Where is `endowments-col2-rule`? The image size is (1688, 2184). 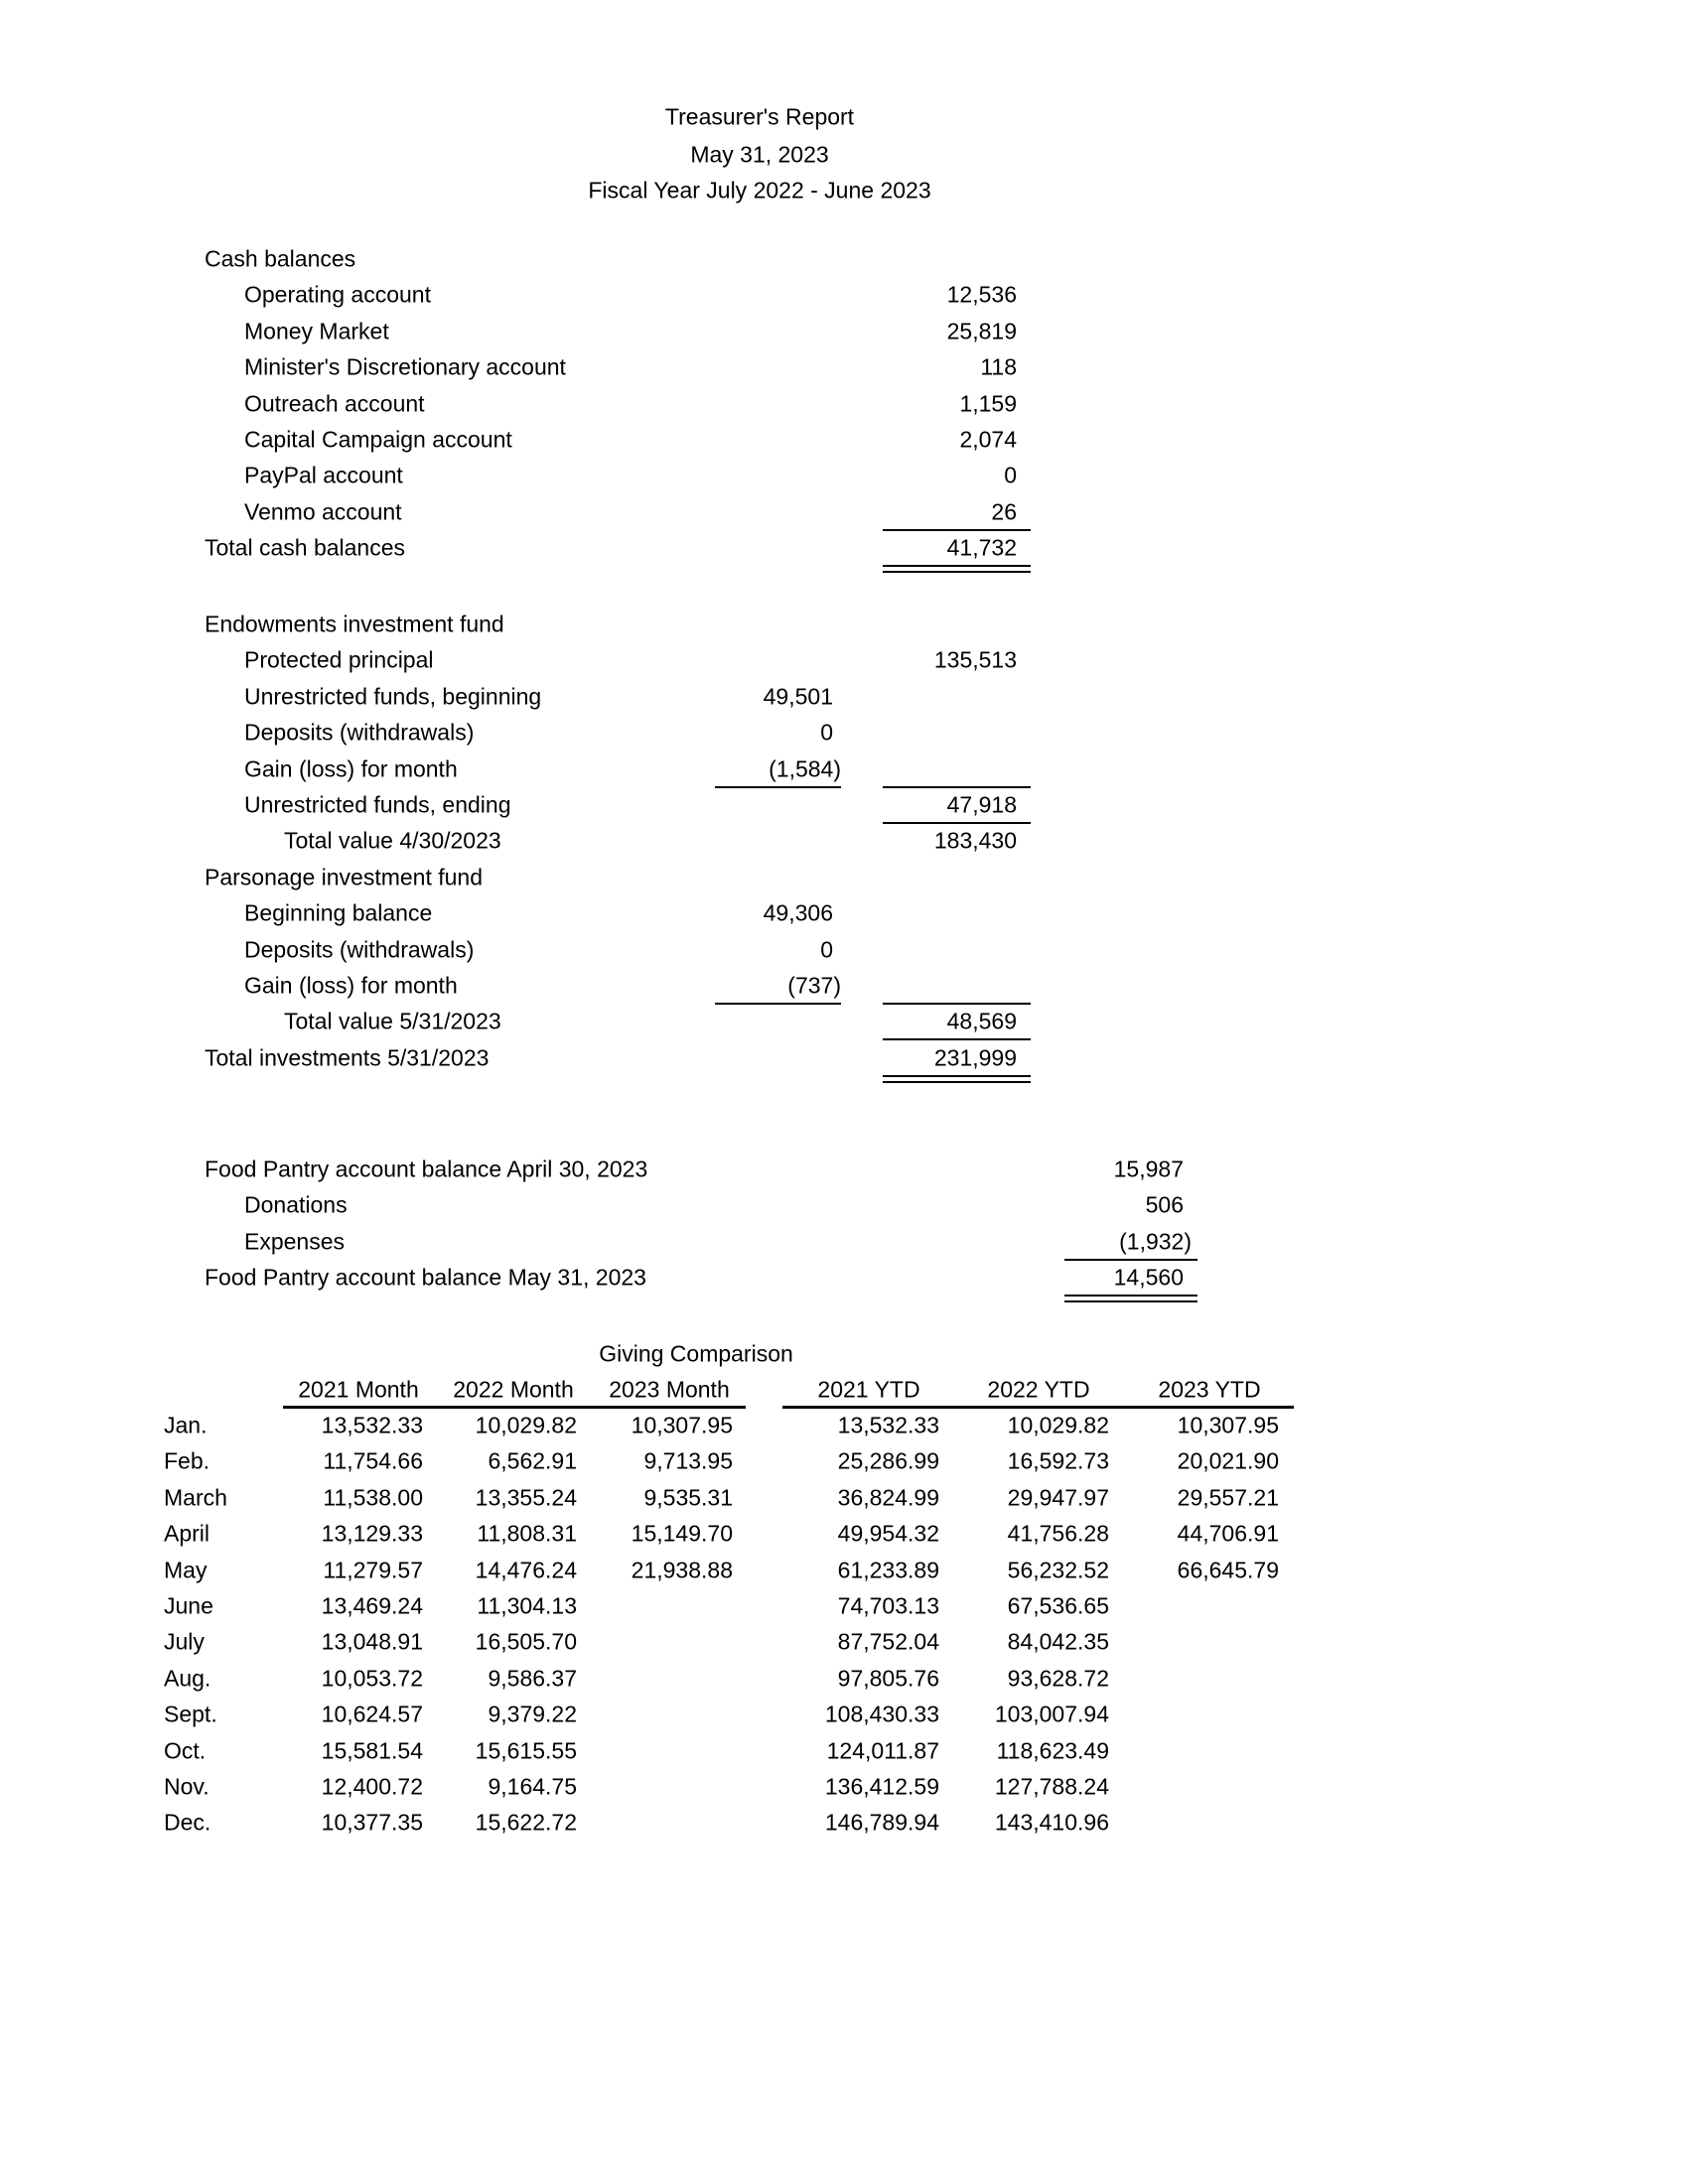
endowments-col2-rule is located at coordinates (957, 787).